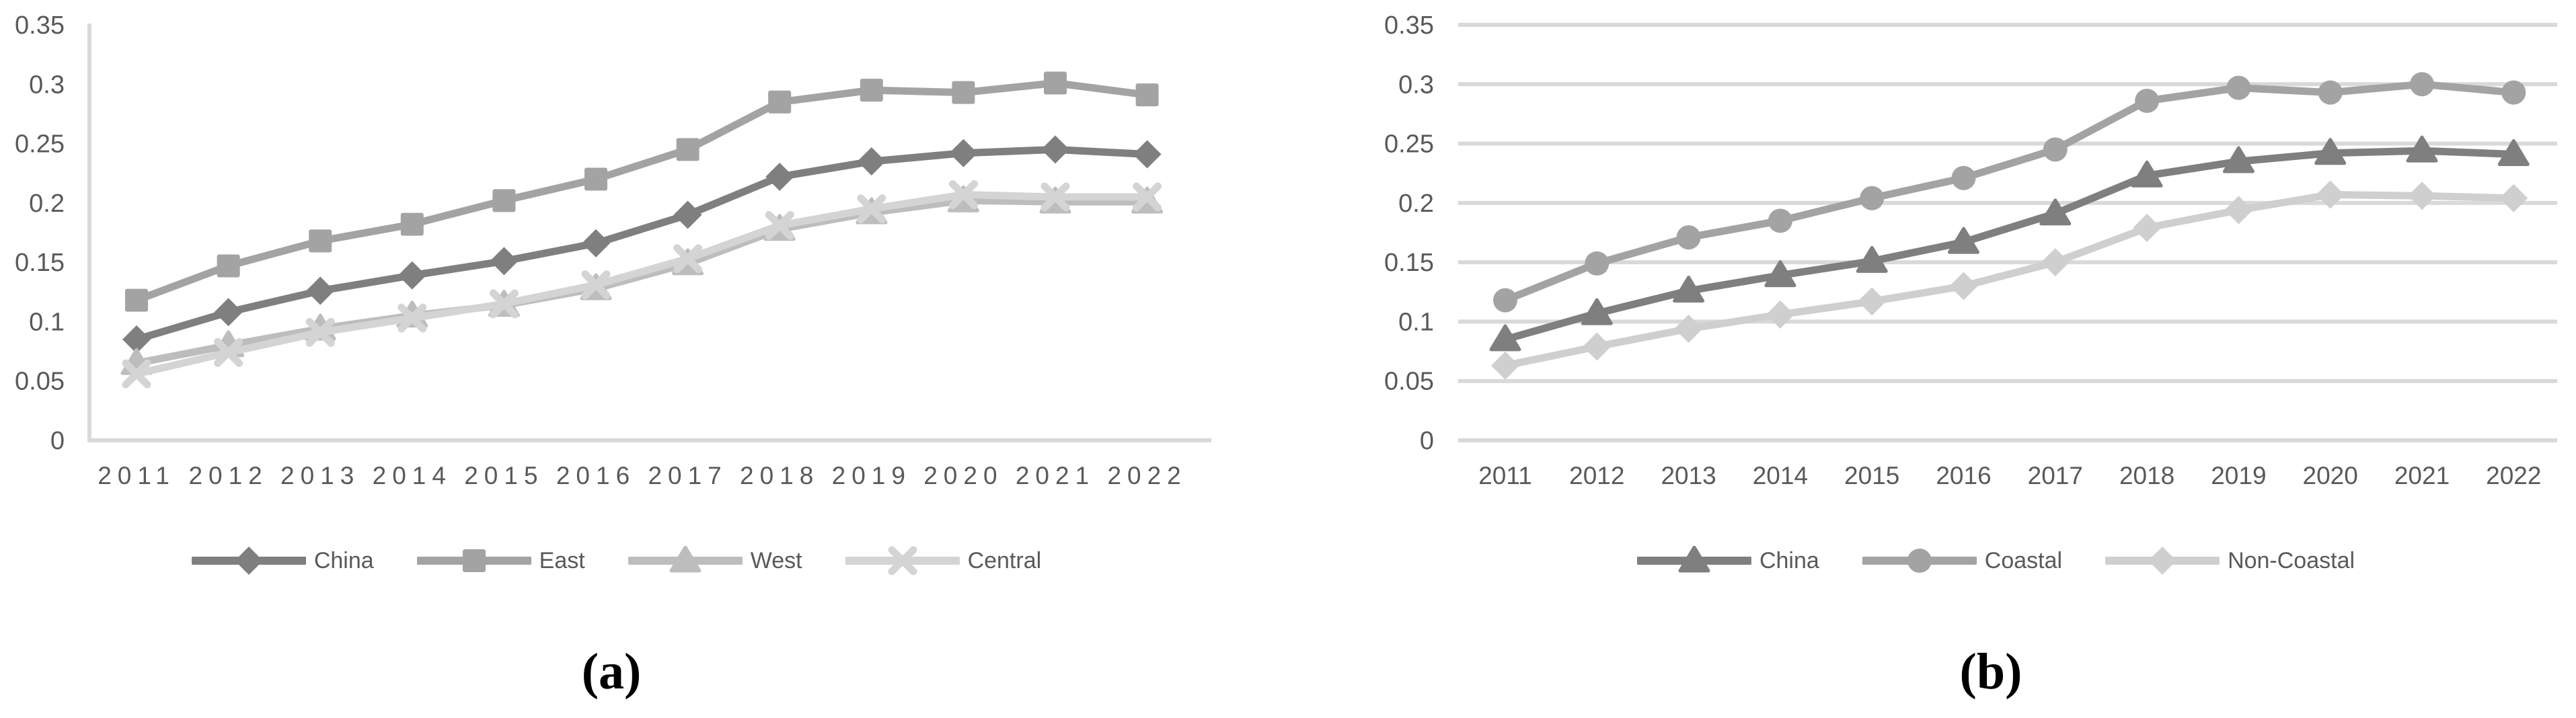 This screenshot has width=2576, height=718. Describe the element at coordinates (1055, 475) in the screenshot. I see `x-tick-label: 2021` at that location.